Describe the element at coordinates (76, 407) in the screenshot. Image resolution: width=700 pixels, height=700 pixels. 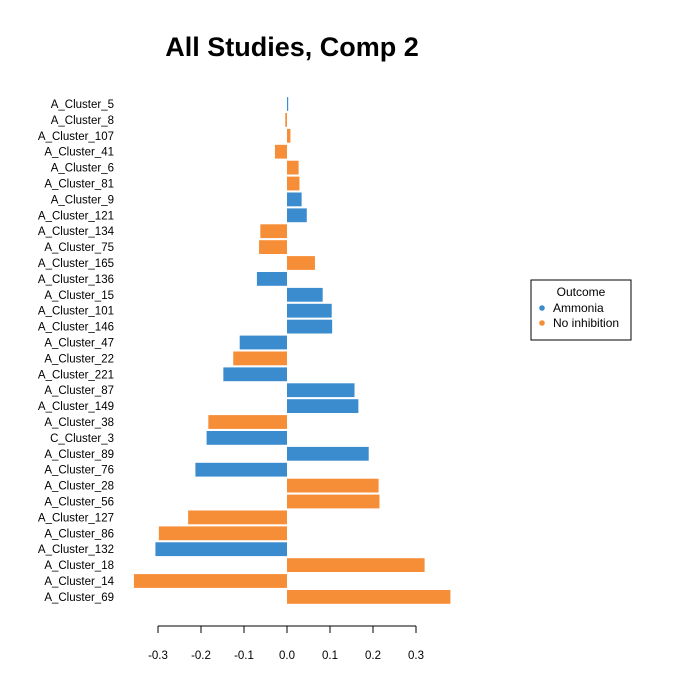
I see `category-label: A_Cluster_149` at that location.